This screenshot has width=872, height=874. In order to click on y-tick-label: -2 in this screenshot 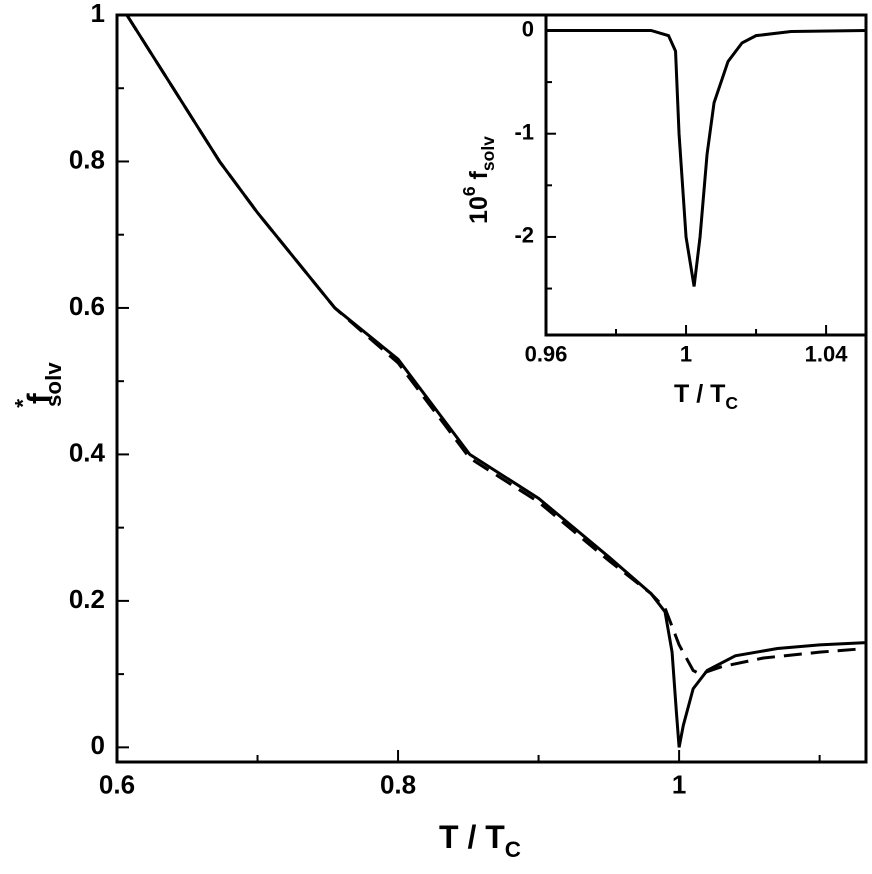, I will do `click(524, 235)`.